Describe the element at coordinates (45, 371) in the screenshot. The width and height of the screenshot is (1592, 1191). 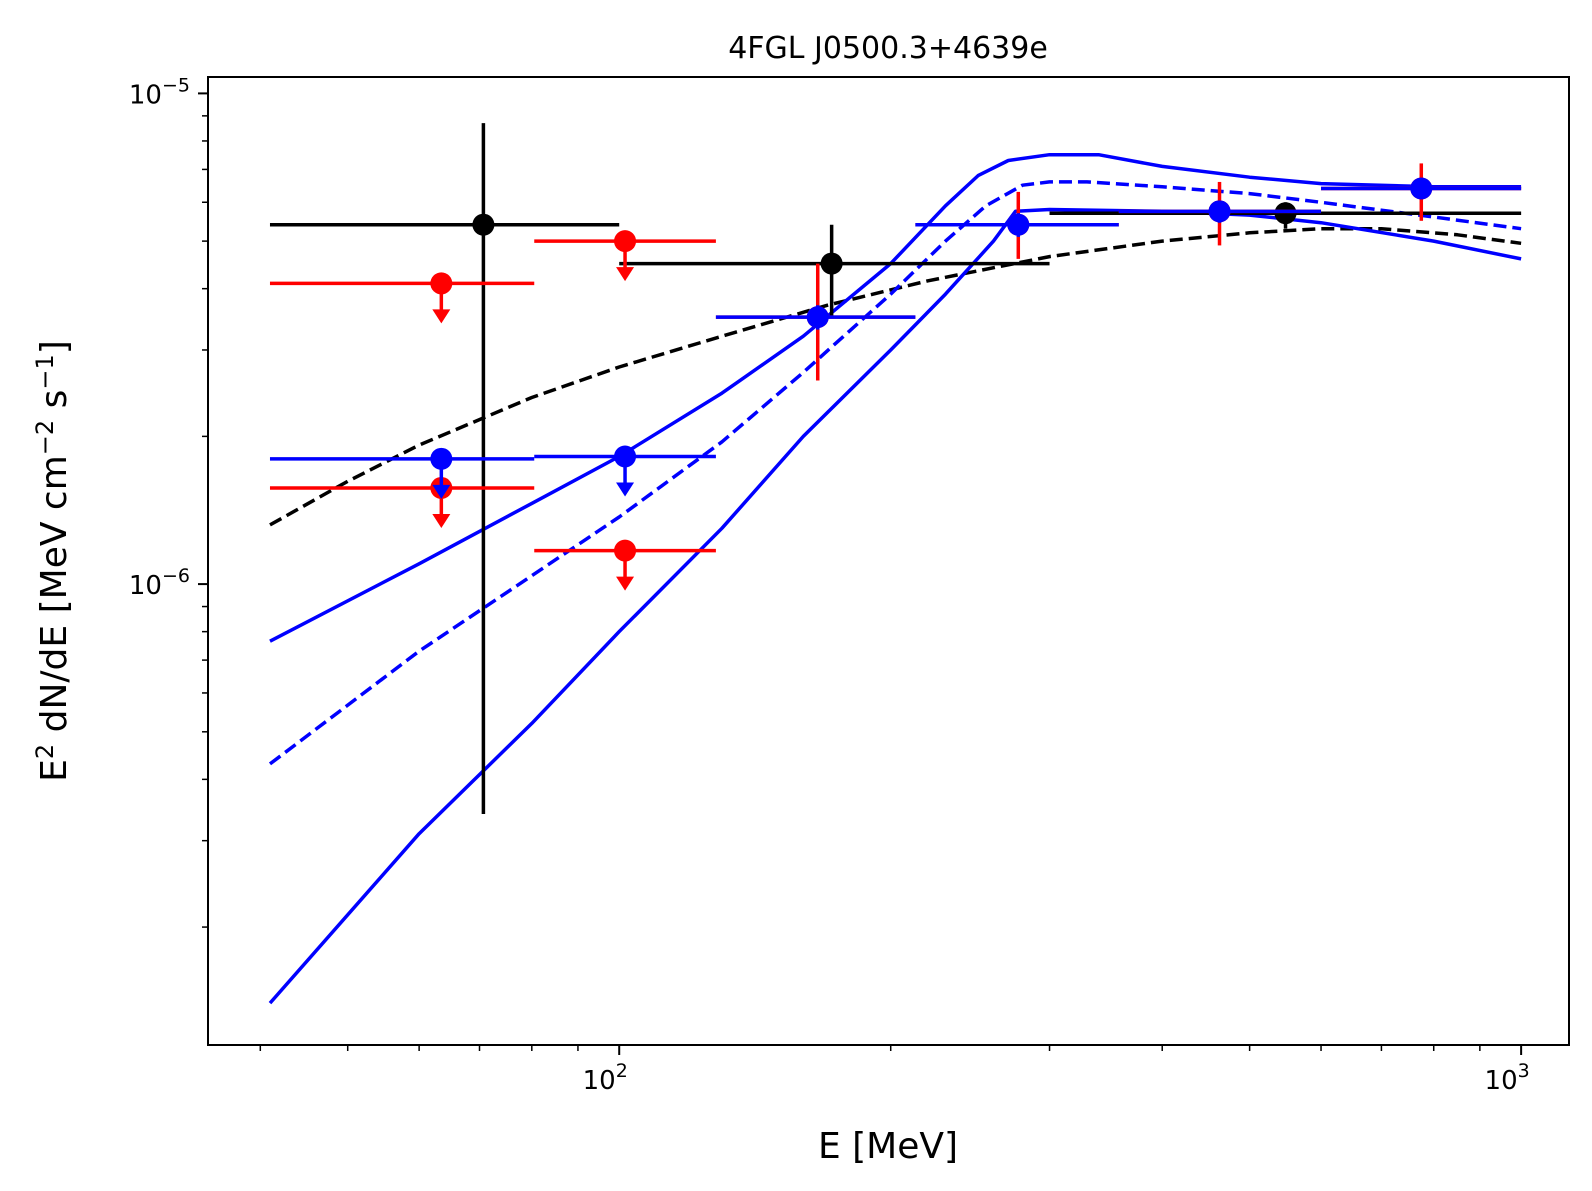
I see `y-label-sup3: −1` at that location.